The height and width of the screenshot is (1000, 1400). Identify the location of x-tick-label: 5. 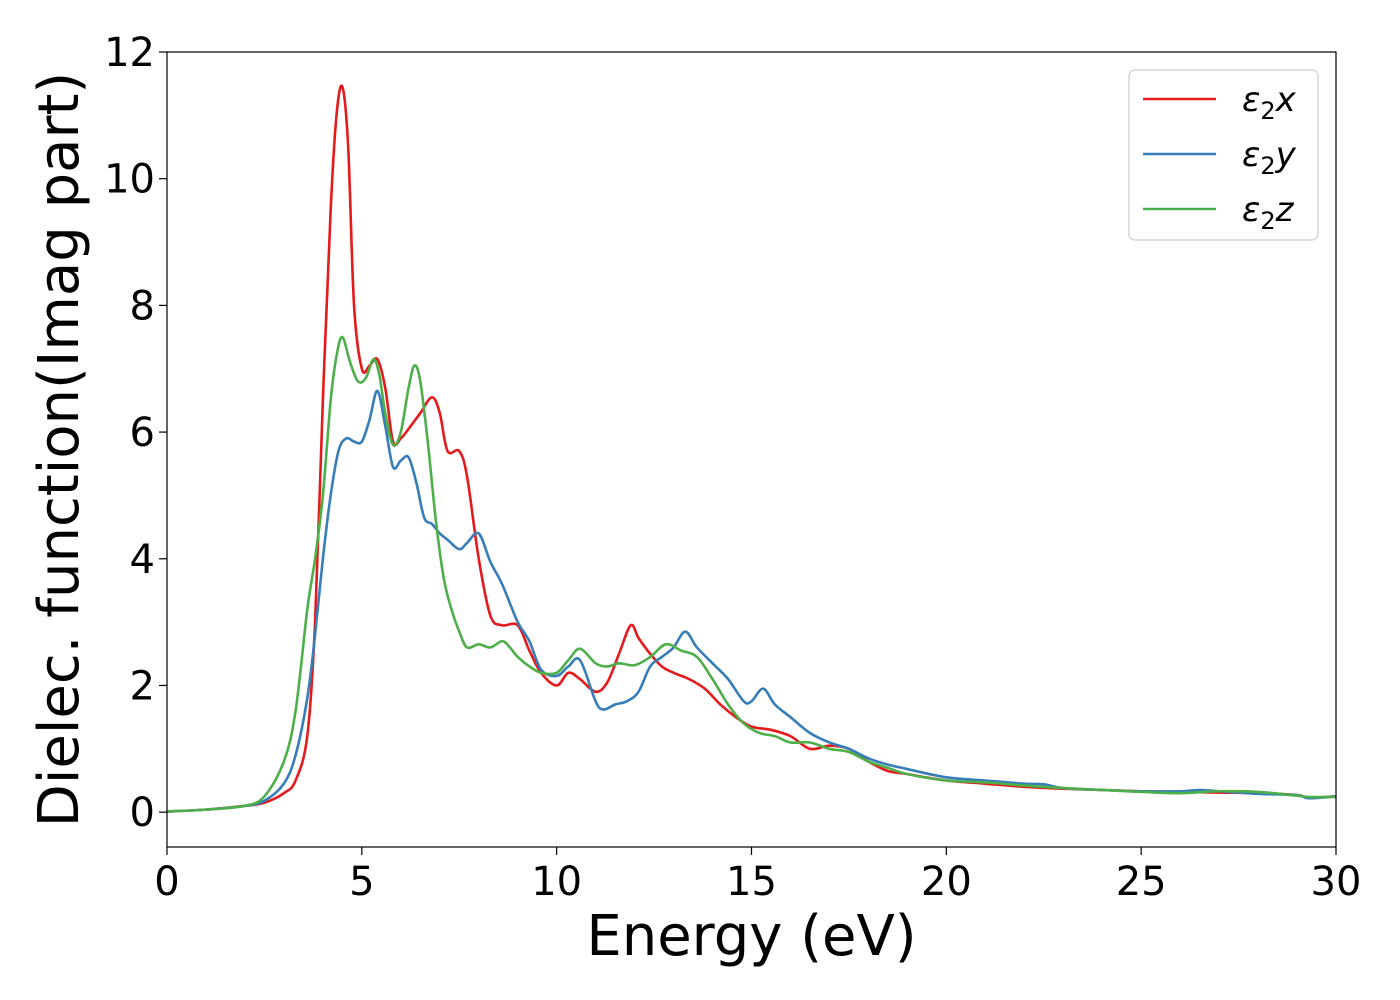
(361, 882).